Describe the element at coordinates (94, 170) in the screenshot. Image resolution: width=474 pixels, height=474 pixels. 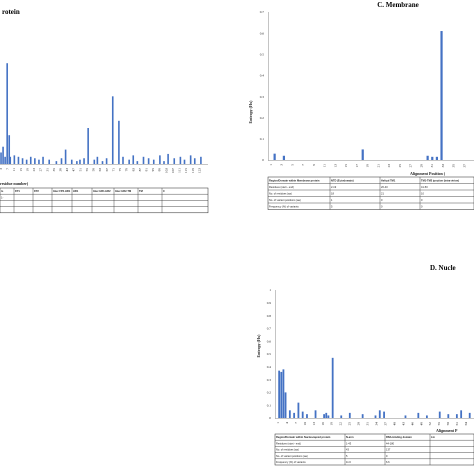
I see `x-tick-label: 59` at that location.